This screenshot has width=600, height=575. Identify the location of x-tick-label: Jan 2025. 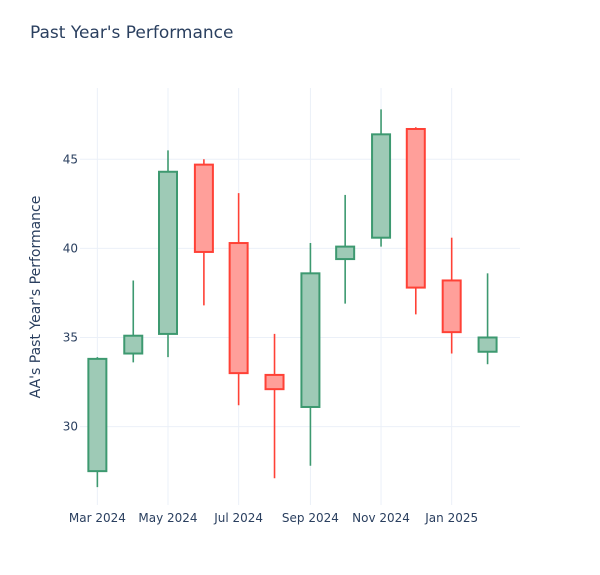
(451, 518).